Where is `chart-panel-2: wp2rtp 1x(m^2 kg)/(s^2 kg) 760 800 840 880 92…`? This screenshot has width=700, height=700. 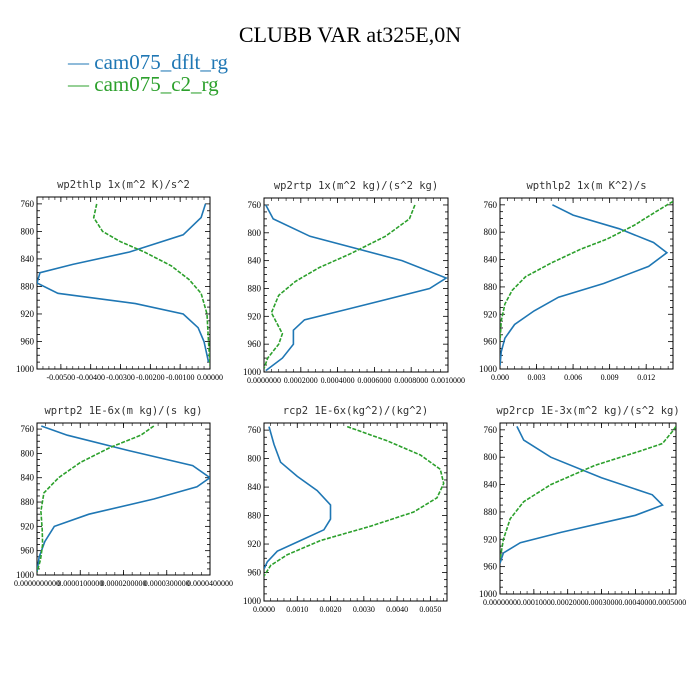 chart-panel-2: wp2rtp 1x(m^2 kg)/(s^2 kg) 760 800 840 880 92… is located at coordinates (354, 282).